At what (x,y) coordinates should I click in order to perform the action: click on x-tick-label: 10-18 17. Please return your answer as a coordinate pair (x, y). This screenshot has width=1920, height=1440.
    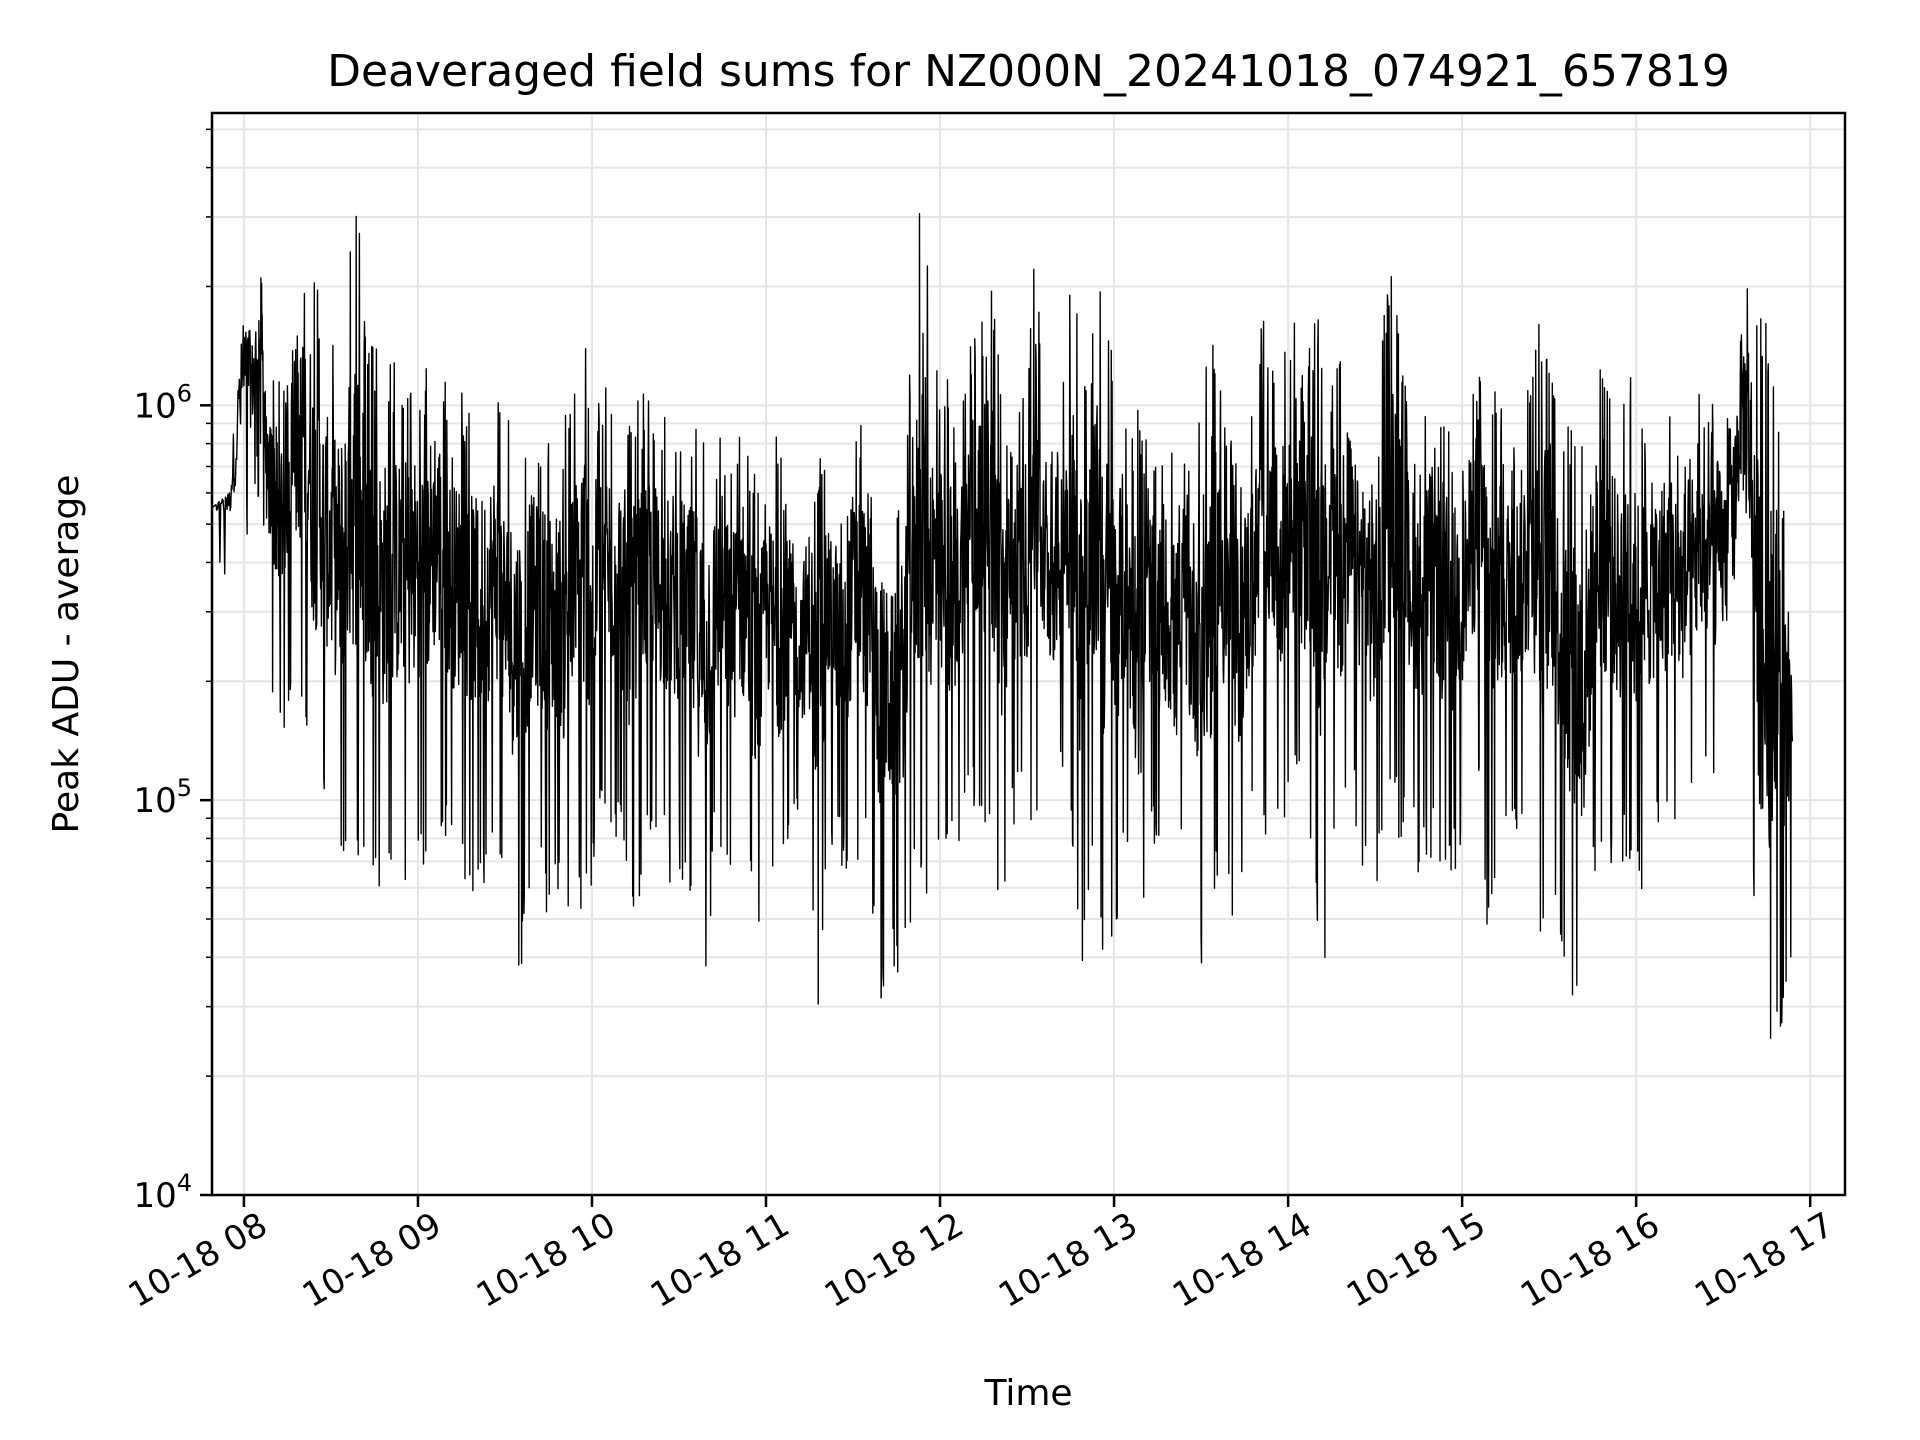
    Looking at the image, I should click on (1764, 1260).